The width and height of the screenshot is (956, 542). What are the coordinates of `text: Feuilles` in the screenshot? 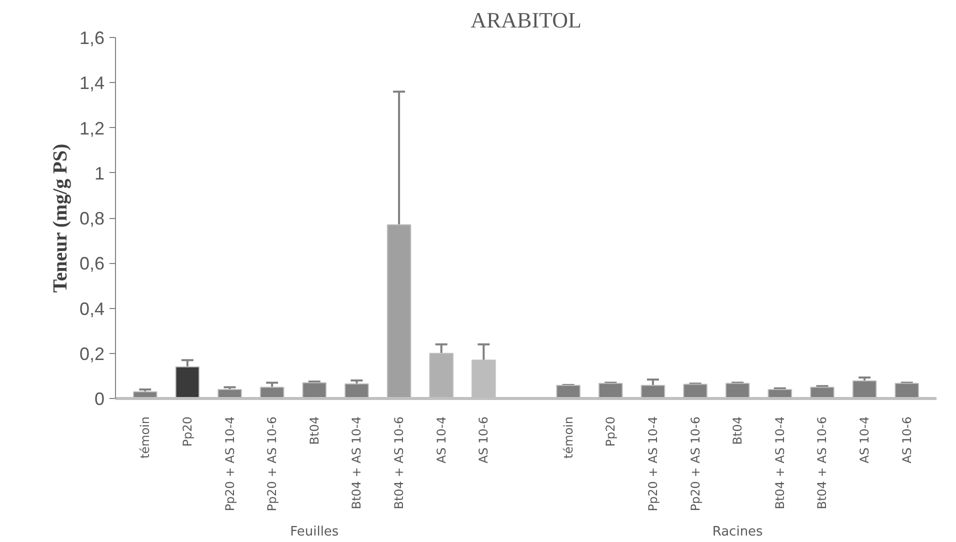 It's located at (314, 532).